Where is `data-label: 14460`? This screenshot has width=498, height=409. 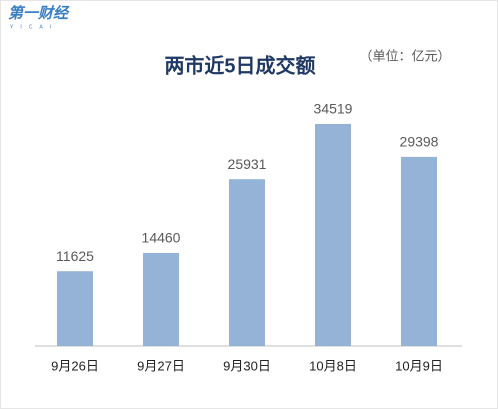 data-label: 14460 is located at coordinates (161, 238).